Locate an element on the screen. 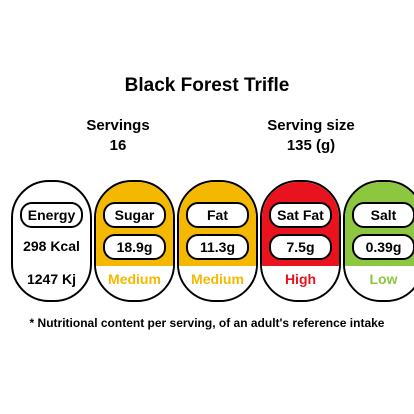  nutrient-name: Sat Fat is located at coordinates (300, 215).